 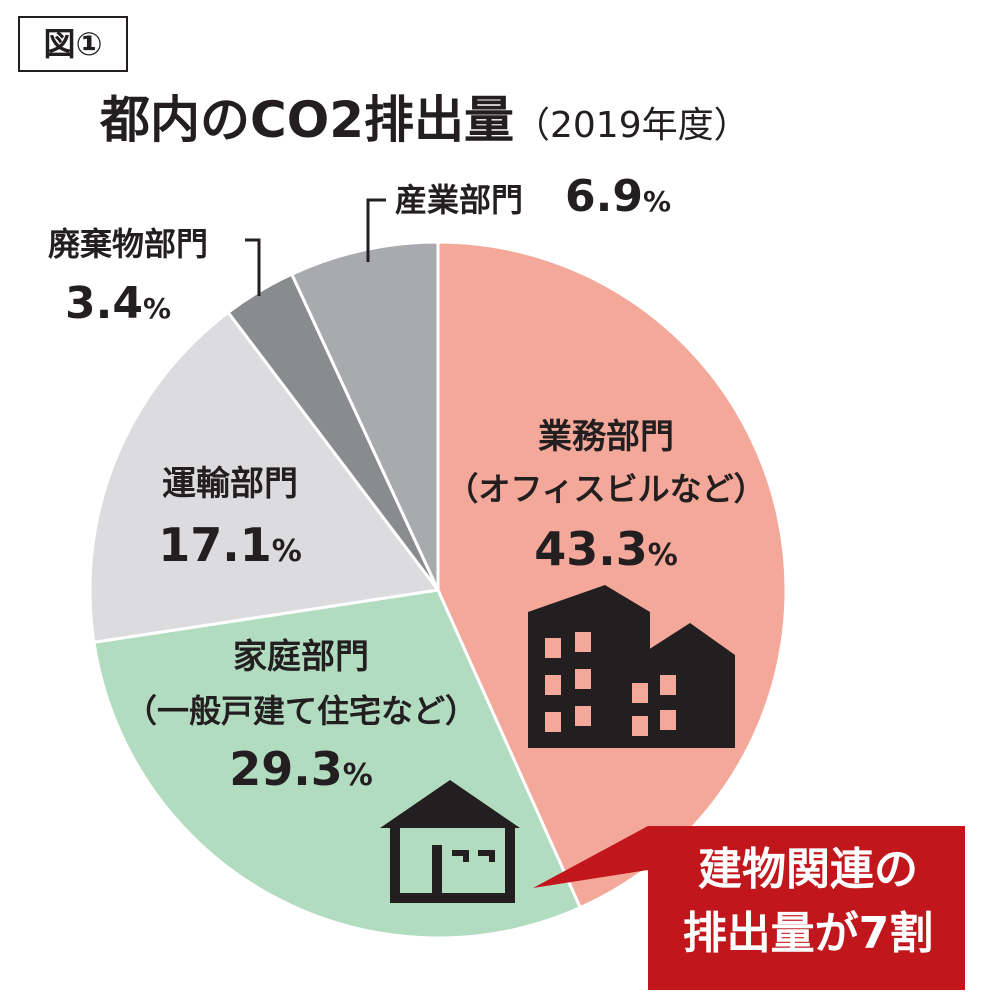 What do you see at coordinates (253, 267) in the screenshot?
I see `leader-line-waste` at bounding box center [253, 267].